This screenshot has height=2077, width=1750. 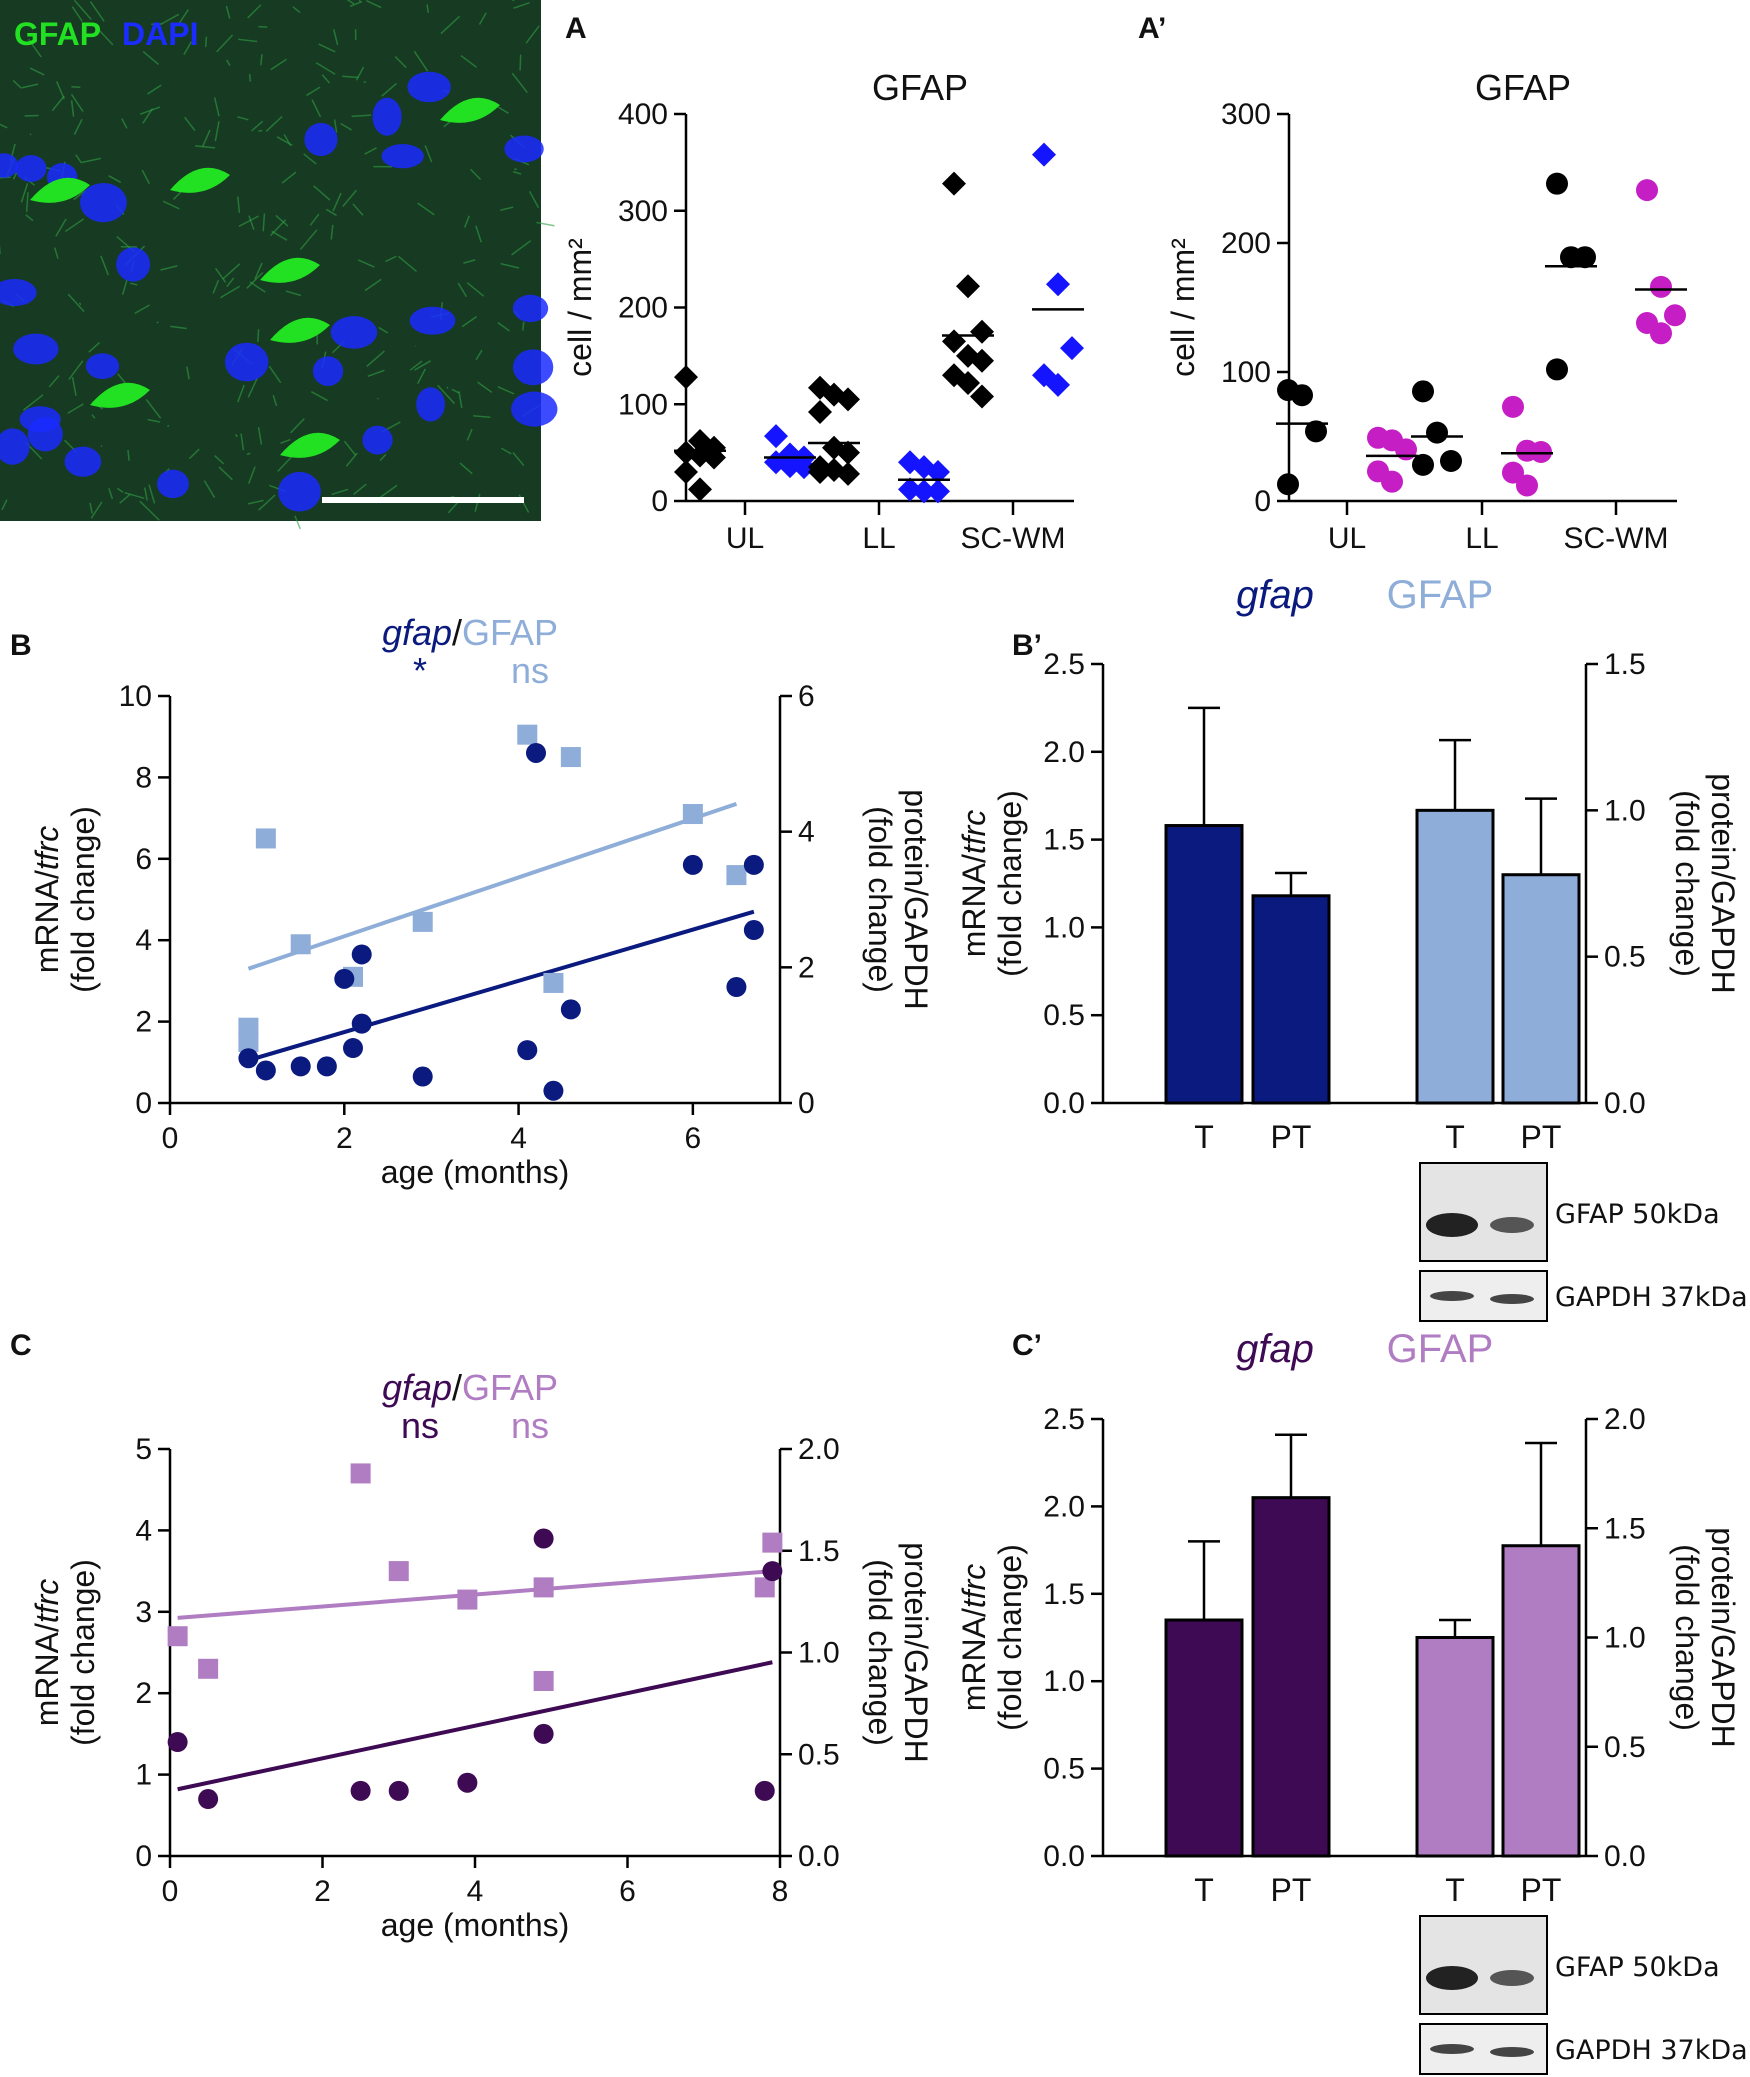 I want to click on y-axis-right-label-text: (fold change), so click(x=880, y=1652).